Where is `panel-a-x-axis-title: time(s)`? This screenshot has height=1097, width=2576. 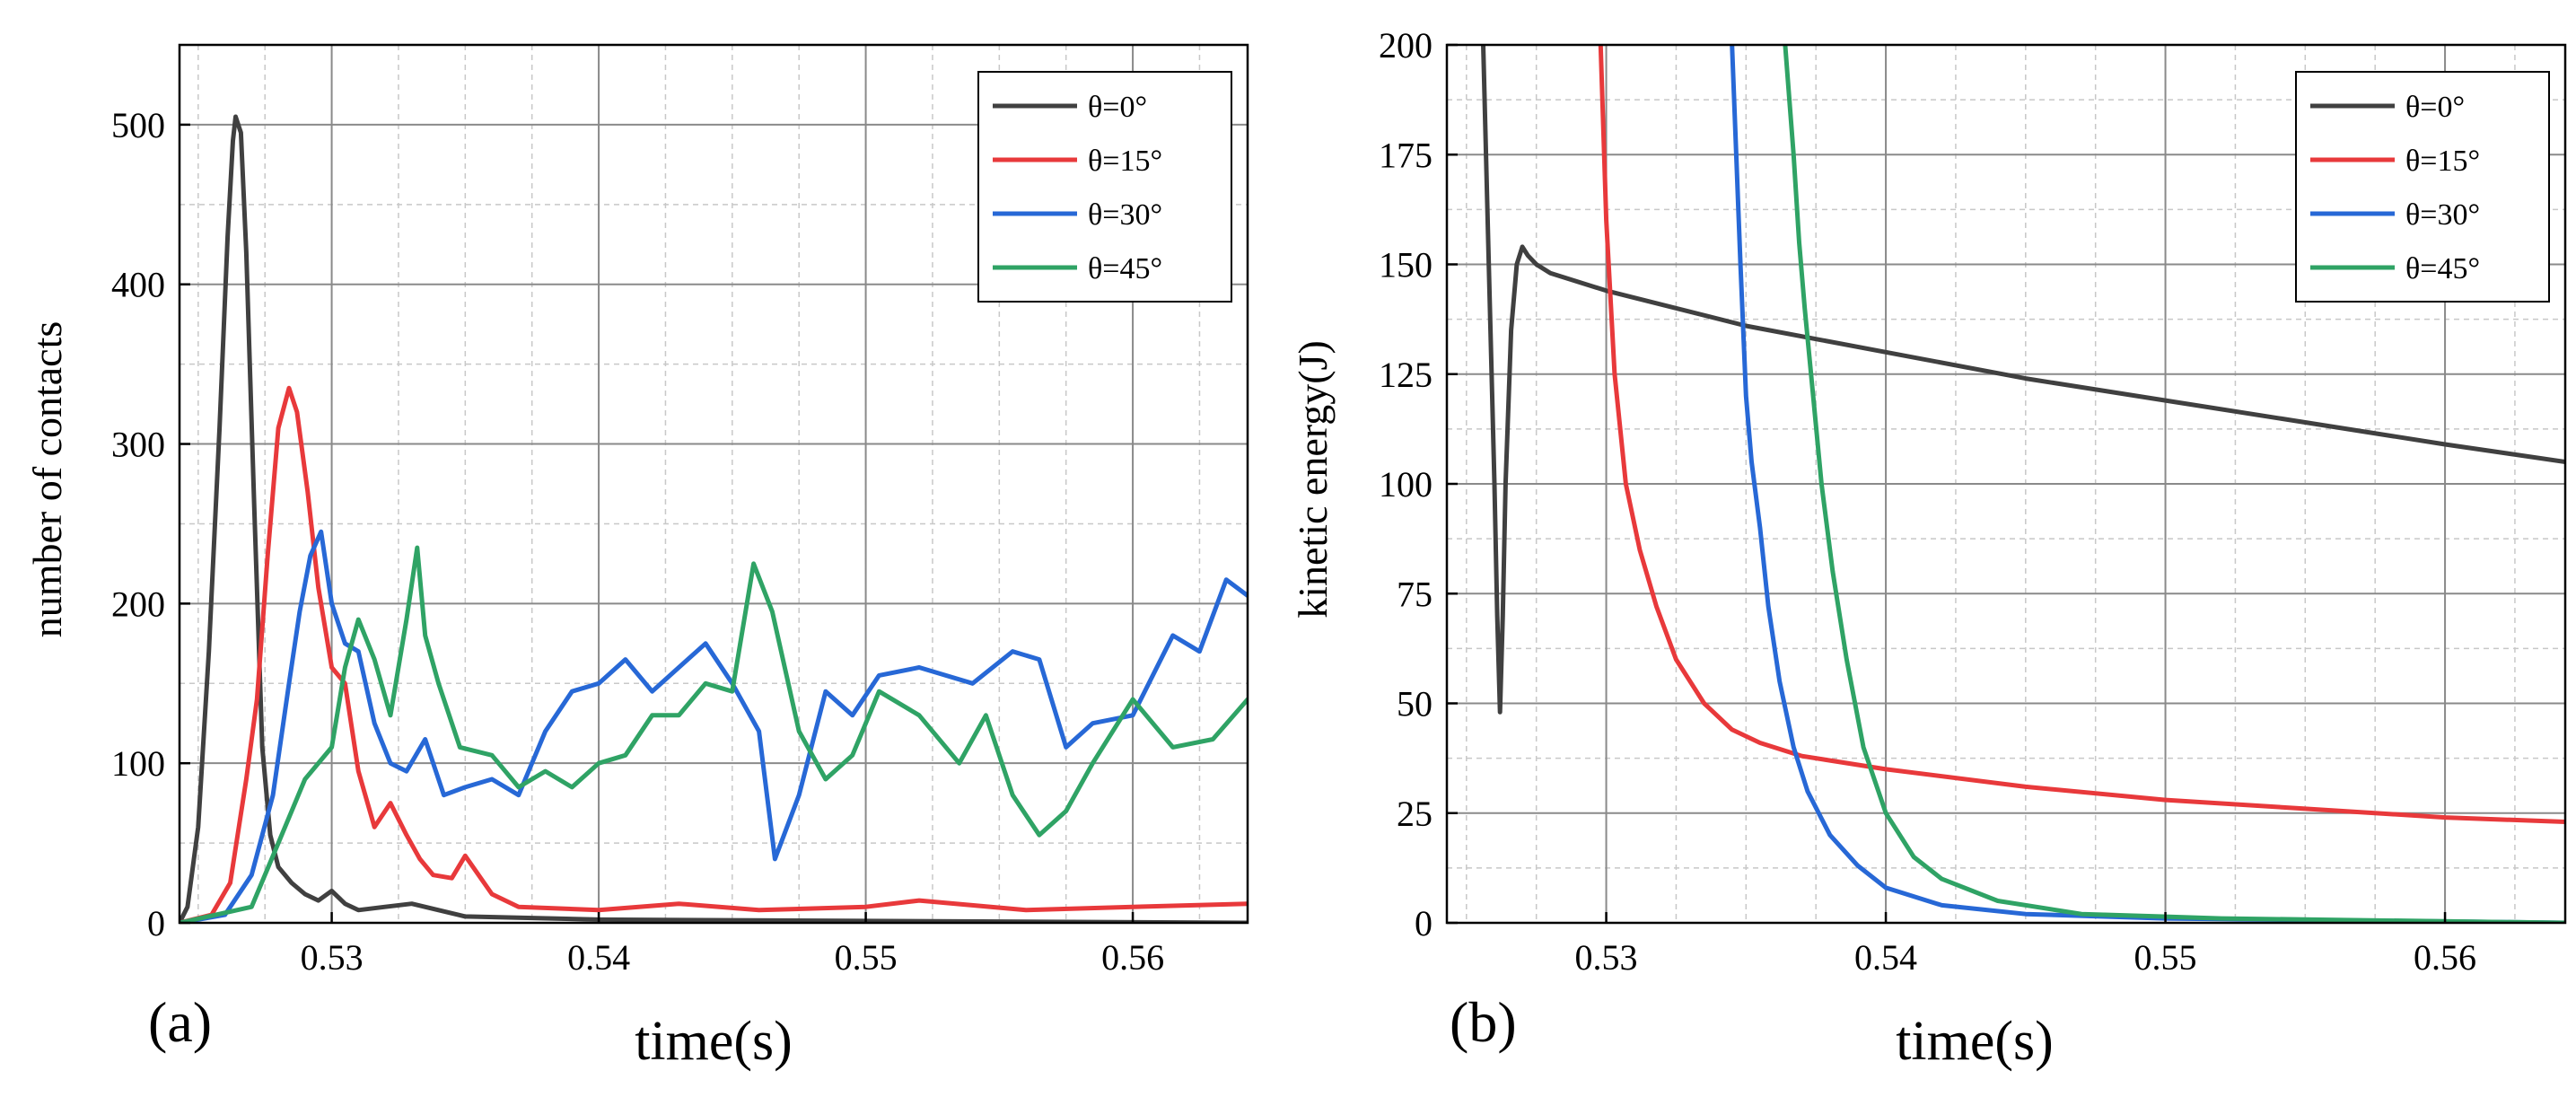
panel-a-x-axis-title: time(s) is located at coordinates (714, 1041).